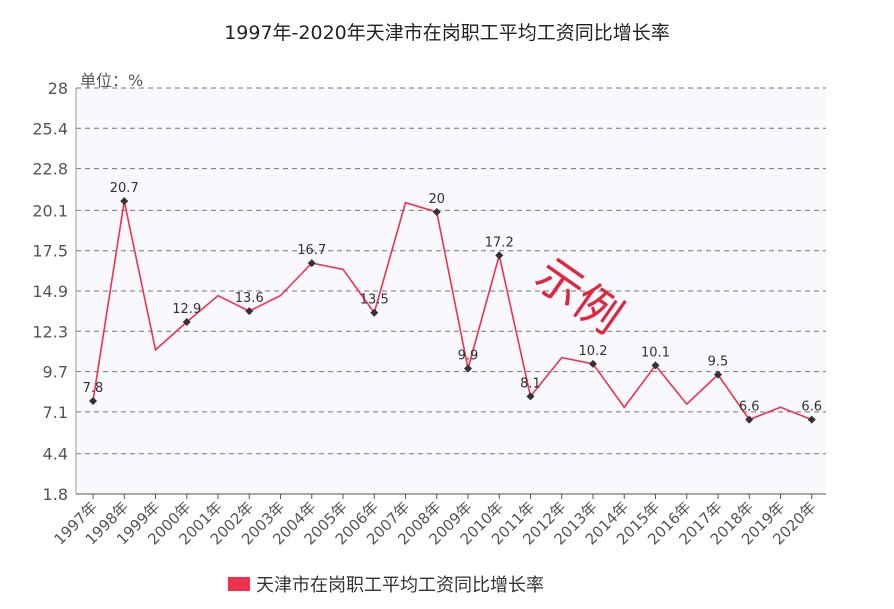  Describe the element at coordinates (249, 298) in the screenshot. I see `data-label: 13.6` at that location.